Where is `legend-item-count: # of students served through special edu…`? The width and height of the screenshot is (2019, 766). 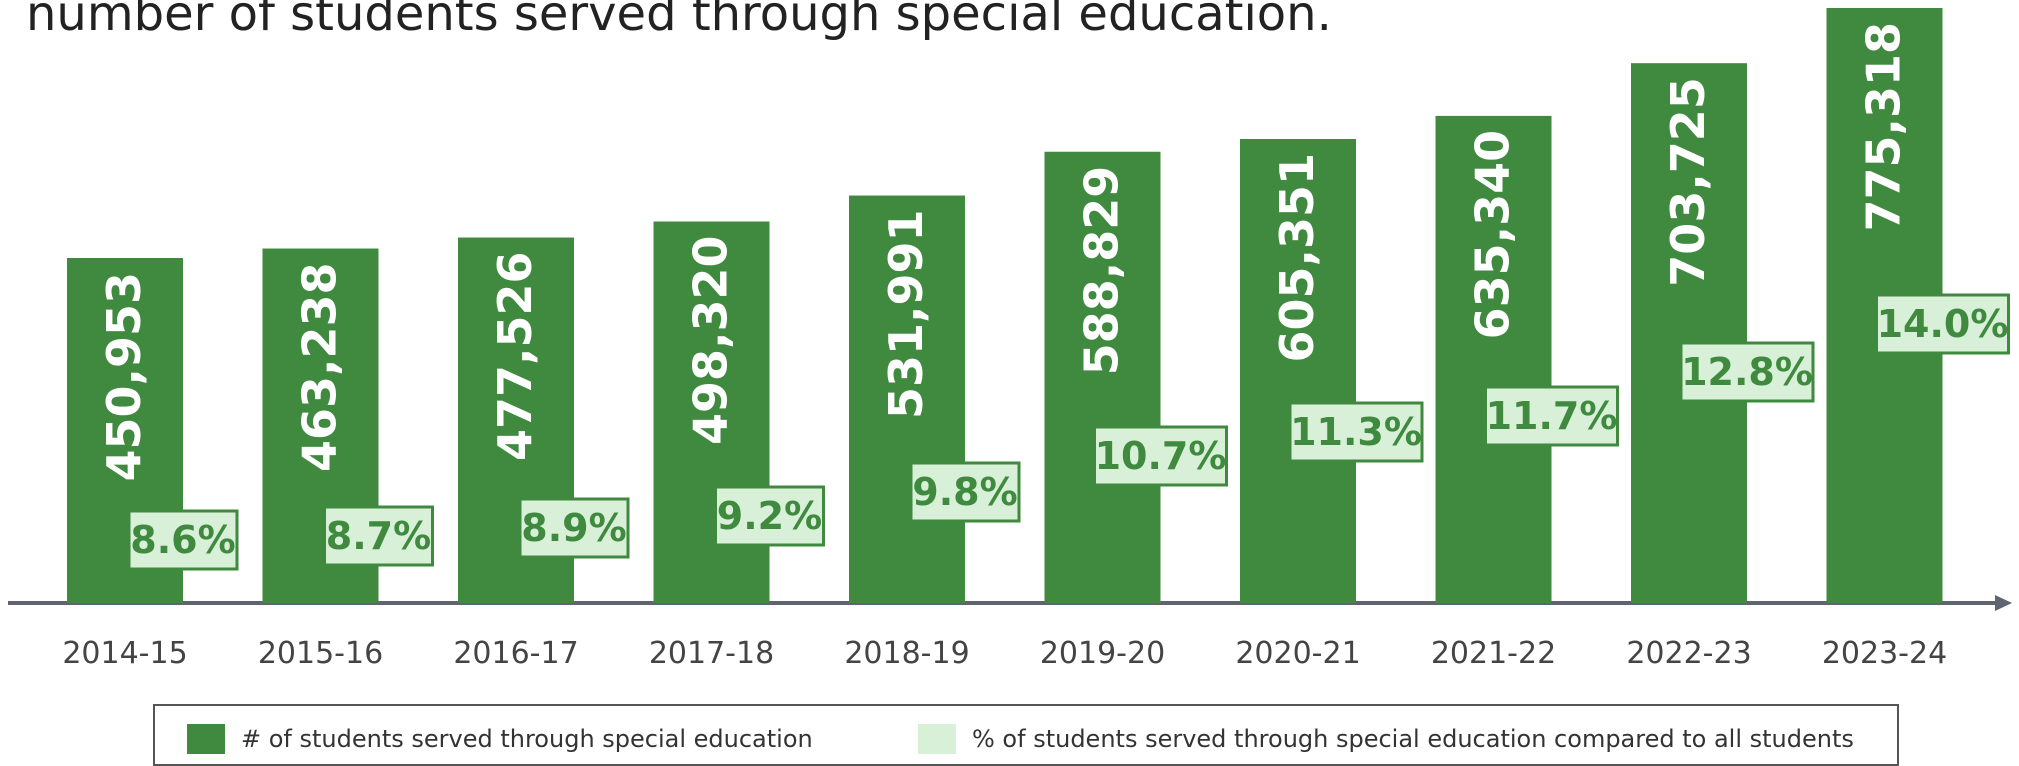
legend-item-count: # of students served through special edu… is located at coordinates (500, 739).